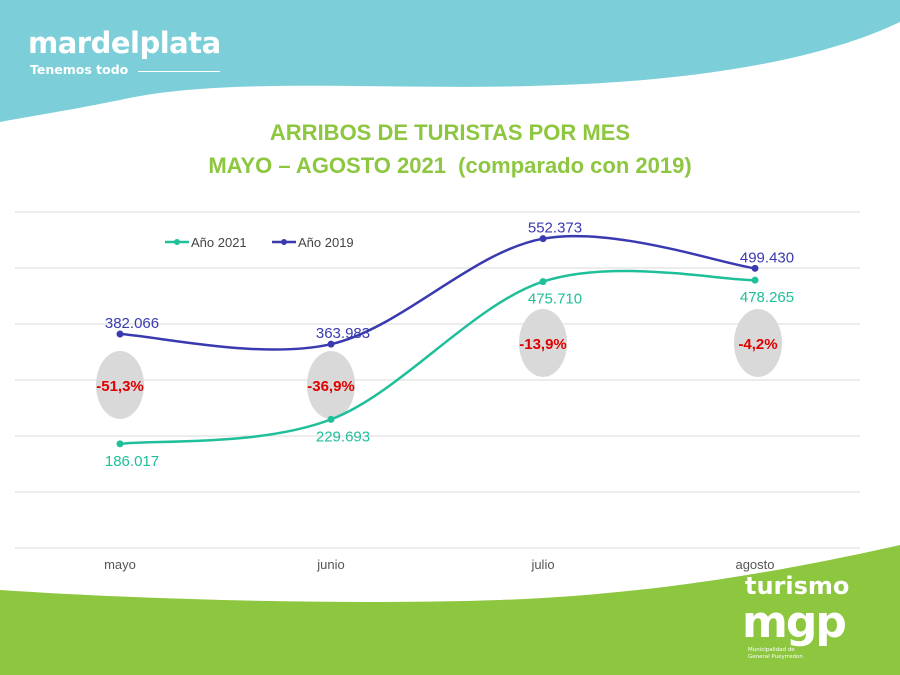  Describe the element at coordinates (555, 228) in the screenshot. I see `data-label: 552.373` at that location.